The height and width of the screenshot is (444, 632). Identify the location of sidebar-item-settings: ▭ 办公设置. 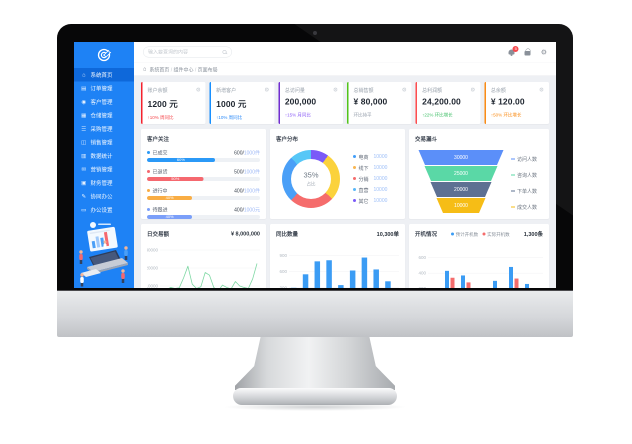
(104, 210).